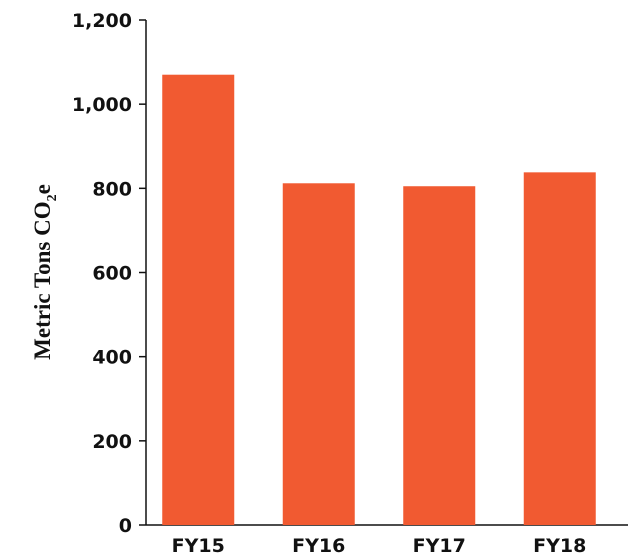 Image resolution: width=640 pixels, height=559 pixels. What do you see at coordinates (439, 355) in the screenshot?
I see `bar-fy17` at bounding box center [439, 355].